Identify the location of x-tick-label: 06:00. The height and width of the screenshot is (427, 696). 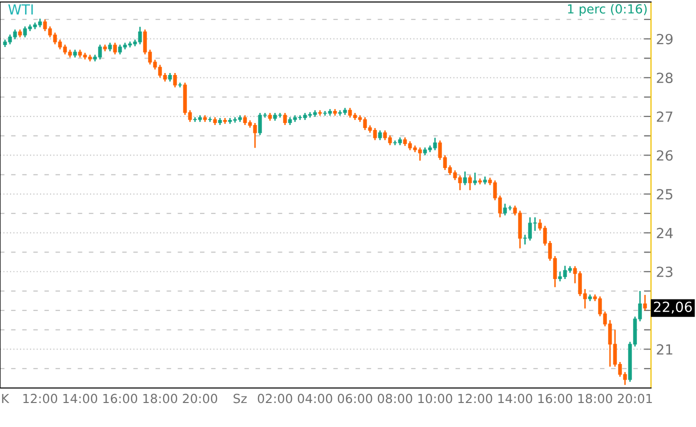
(355, 399).